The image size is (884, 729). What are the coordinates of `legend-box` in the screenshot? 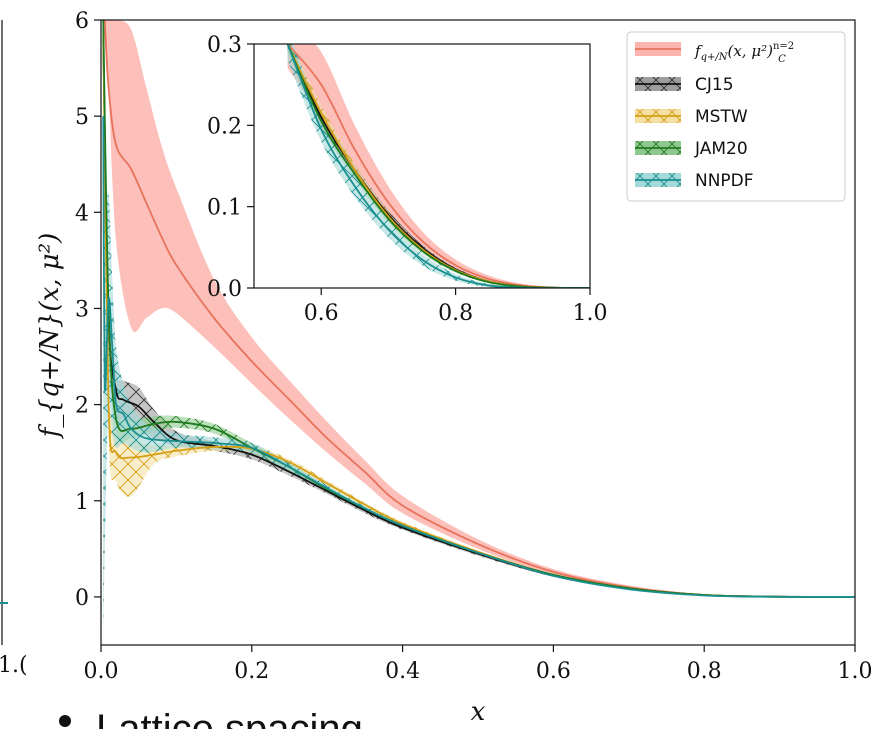 It's located at (736, 116).